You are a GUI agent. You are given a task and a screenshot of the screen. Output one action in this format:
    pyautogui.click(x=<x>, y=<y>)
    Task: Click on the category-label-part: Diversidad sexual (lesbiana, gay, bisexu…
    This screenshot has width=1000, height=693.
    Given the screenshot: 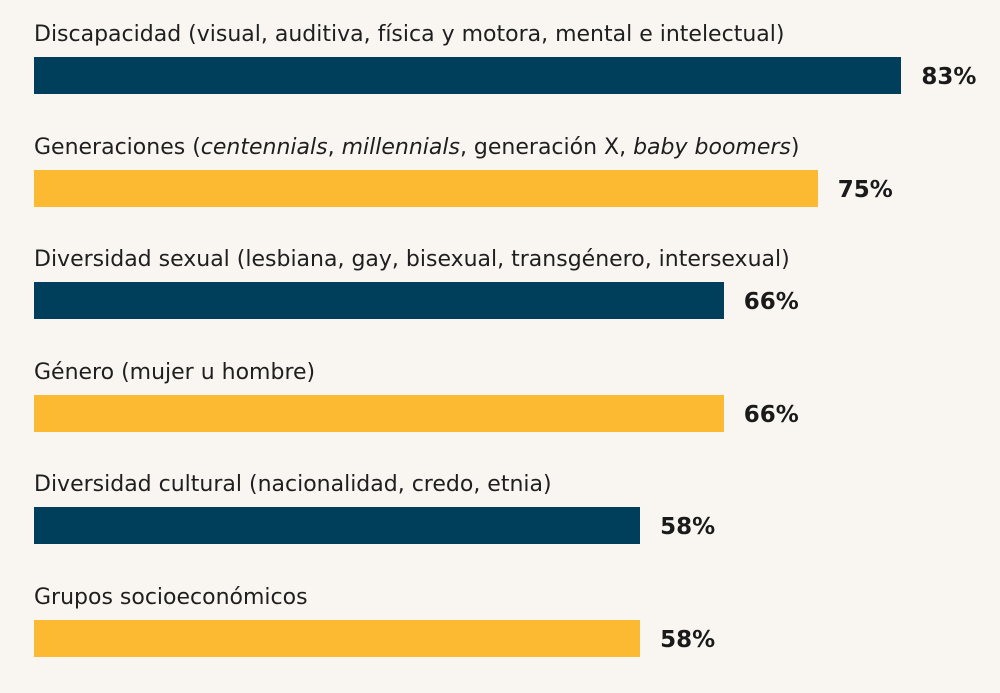 What is the action you would take?
    pyautogui.click(x=412, y=259)
    